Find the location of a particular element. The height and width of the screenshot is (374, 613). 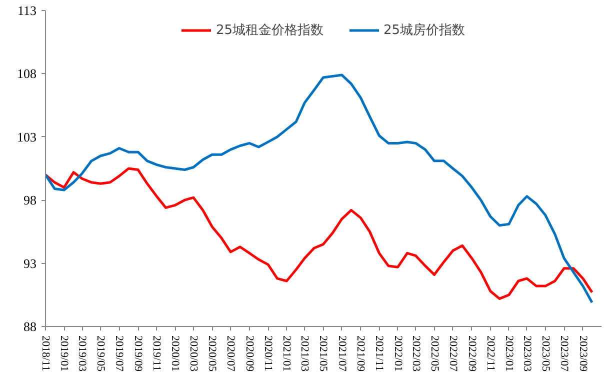

legend-label: 25城租金价格指数 is located at coordinates (270, 30).